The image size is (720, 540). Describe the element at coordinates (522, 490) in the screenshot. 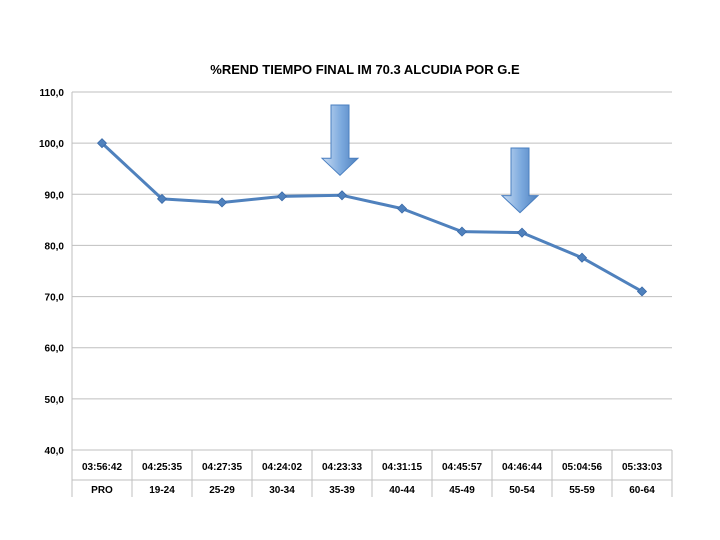

I see `x-tick-group: 50-54` at that location.